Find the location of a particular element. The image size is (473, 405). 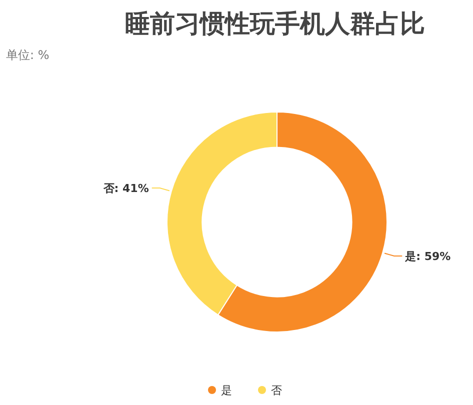

legend-label: 否 is located at coordinates (276, 390).